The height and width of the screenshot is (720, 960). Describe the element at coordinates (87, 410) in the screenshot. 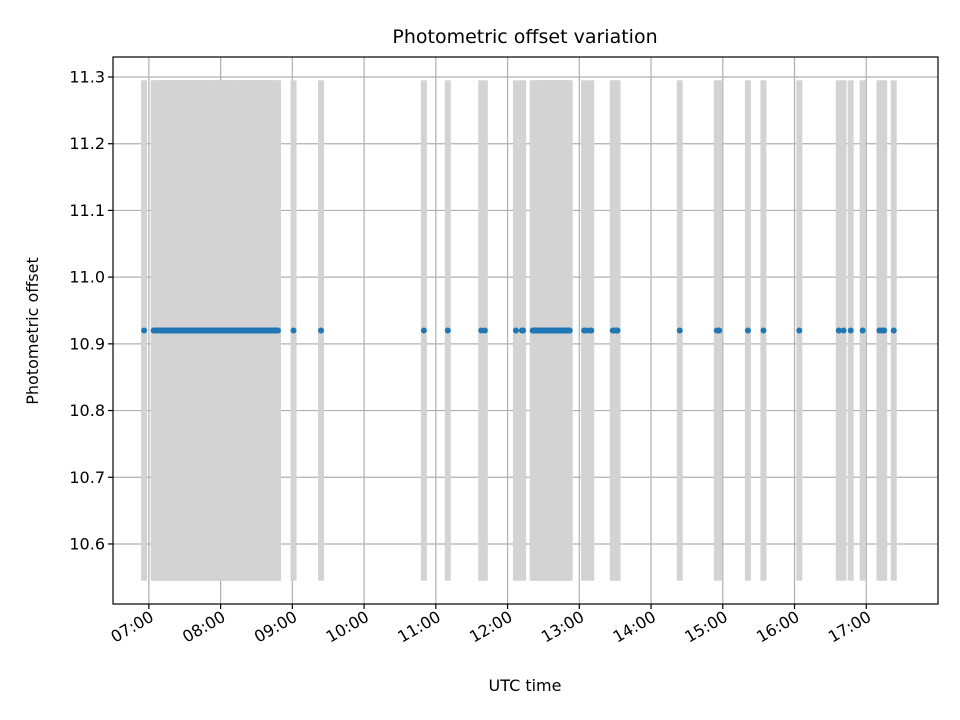

I see `y-tick-label: 10.8` at that location.